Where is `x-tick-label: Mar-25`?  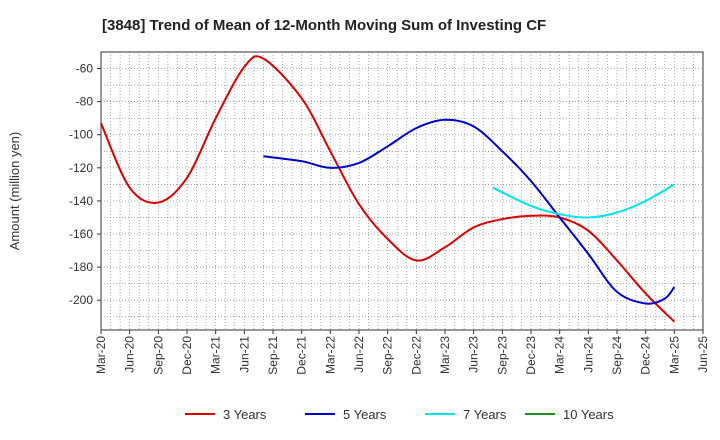 x-tick-label: Mar-25 is located at coordinates (674, 355).